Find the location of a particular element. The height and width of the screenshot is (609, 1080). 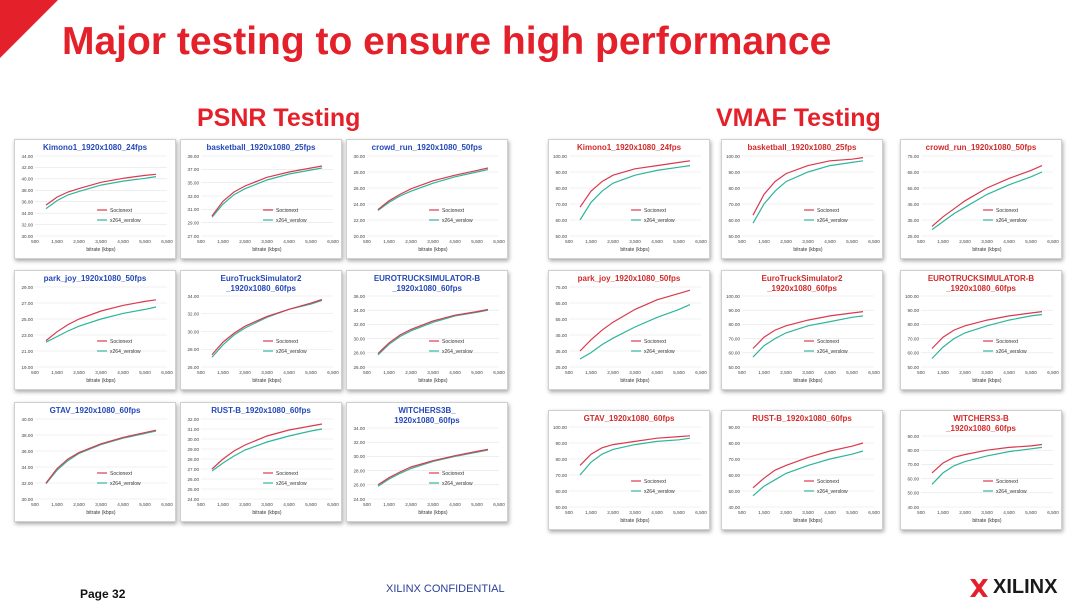

y-tick-label: 34.00 is located at coordinates (360, 428).